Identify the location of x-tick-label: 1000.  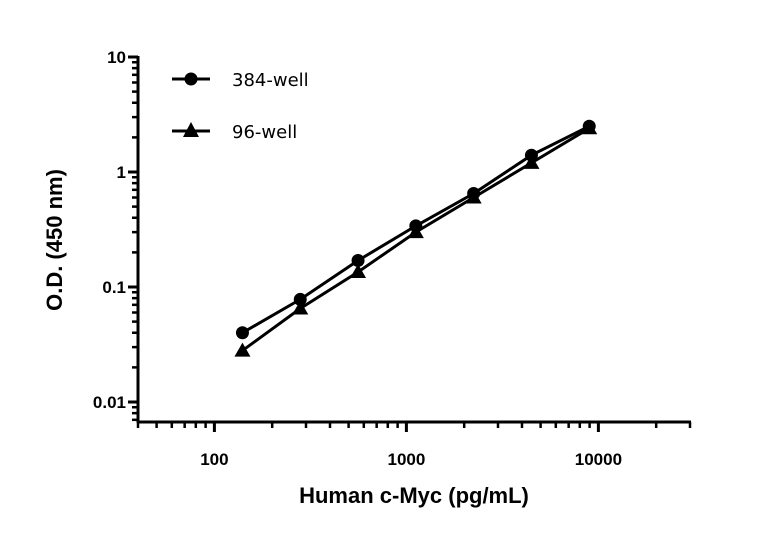
(406, 459).